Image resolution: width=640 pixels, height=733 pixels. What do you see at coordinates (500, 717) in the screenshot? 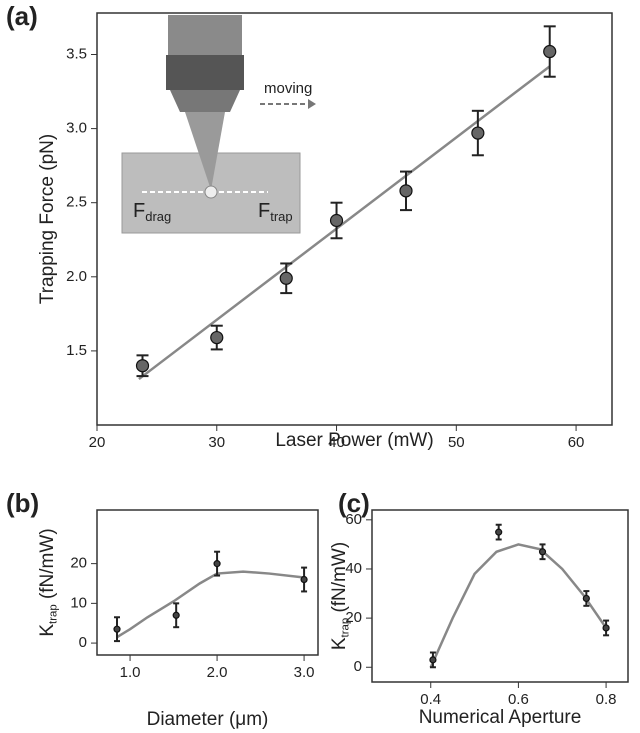
I see `x-axis-label: Numerical Aperture` at bounding box center [500, 717].